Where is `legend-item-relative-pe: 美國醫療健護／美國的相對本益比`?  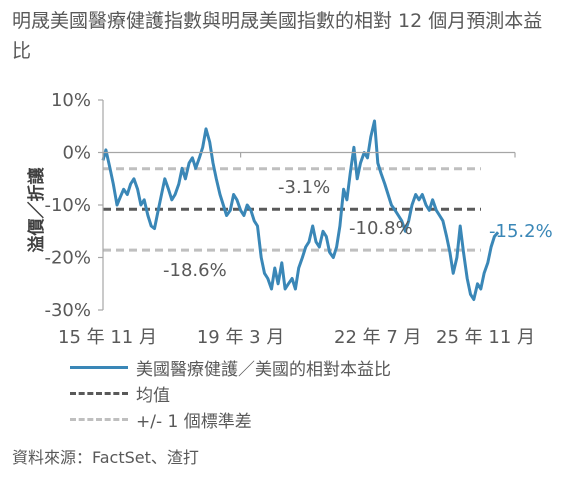 legend-item-relative-pe: 美國醫療健護／美國的相對本益比 is located at coordinates (230, 367).